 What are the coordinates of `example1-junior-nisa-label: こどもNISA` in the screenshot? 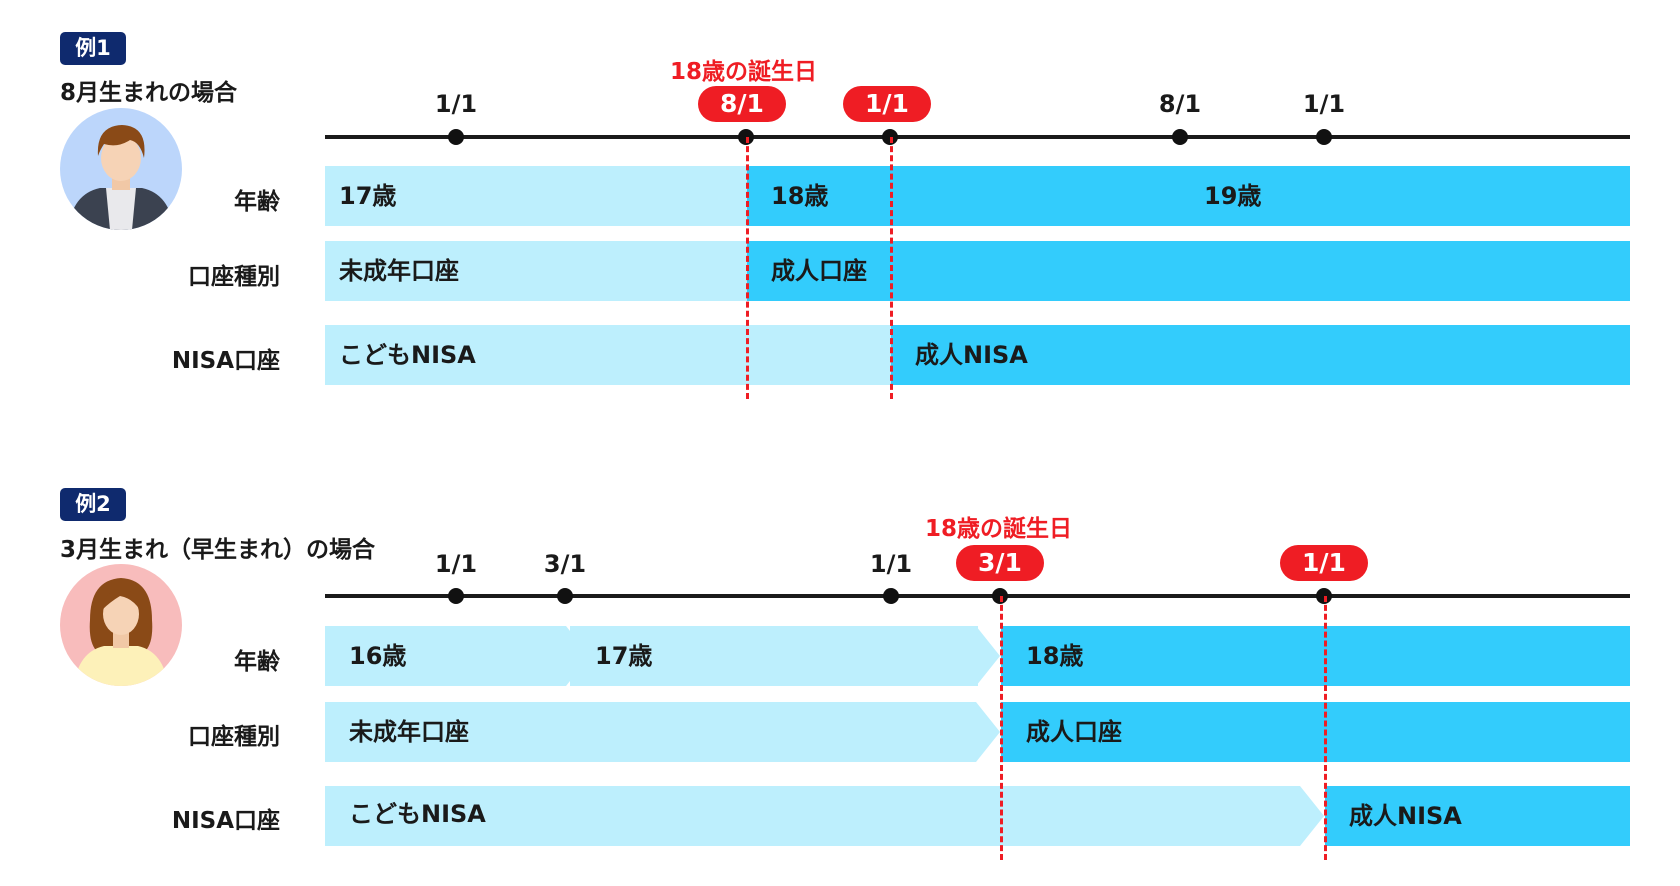 It's located at (407, 355).